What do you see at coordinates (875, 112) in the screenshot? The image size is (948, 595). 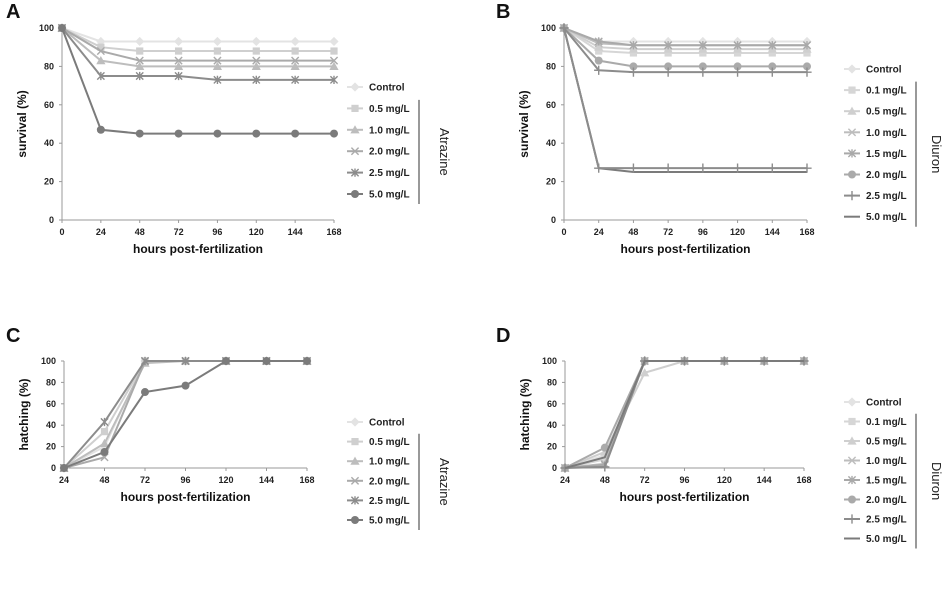 I see `legend-item: 0.5 mg/L` at bounding box center [875, 112].